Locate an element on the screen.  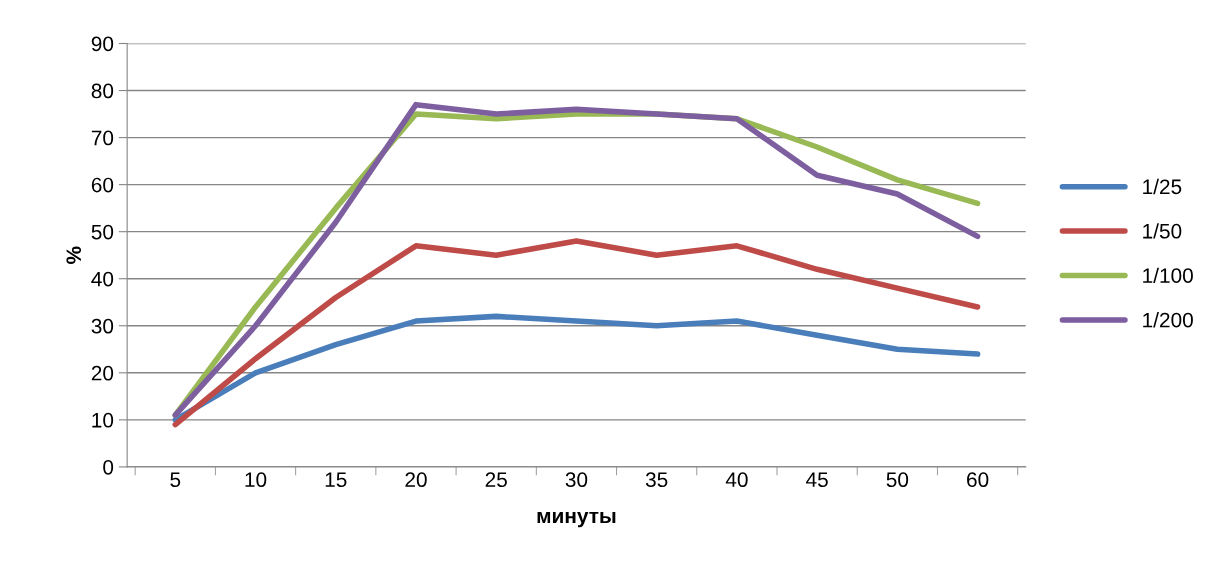
x-axis-title: минуты is located at coordinates (576, 519).